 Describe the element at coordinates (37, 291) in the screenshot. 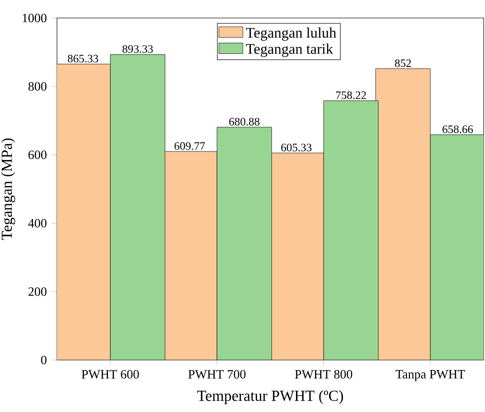

I see `y-tick-label: 200` at that location.